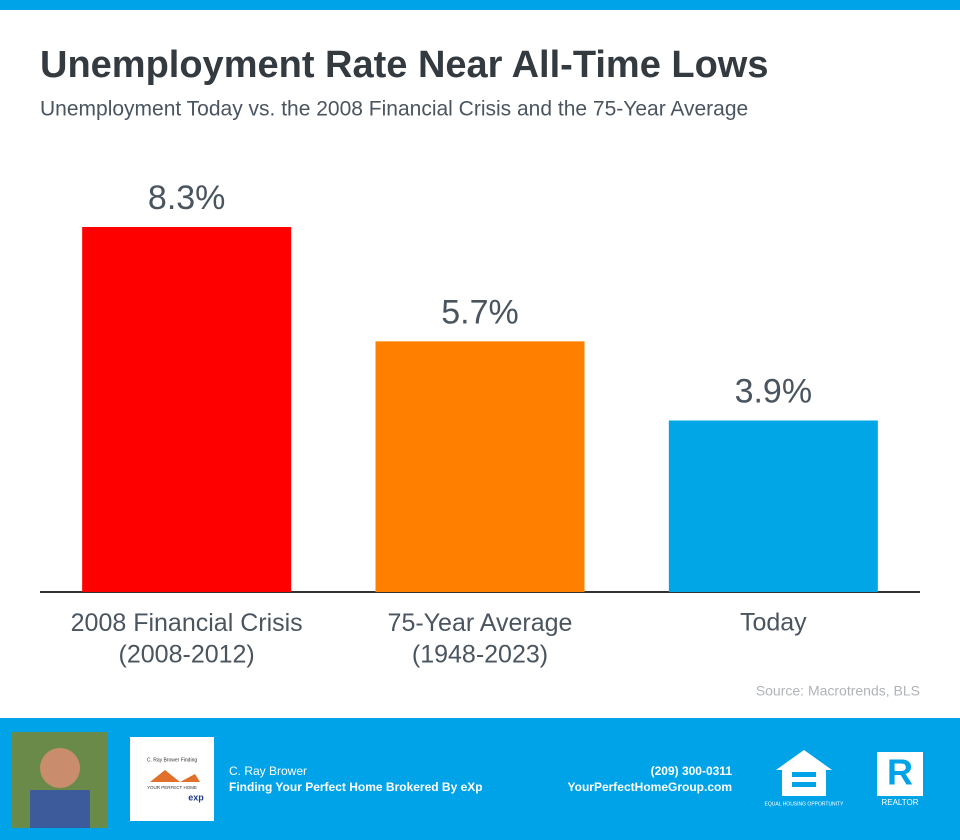  What do you see at coordinates (60, 809) in the screenshot?
I see `photo-shirt` at bounding box center [60, 809].